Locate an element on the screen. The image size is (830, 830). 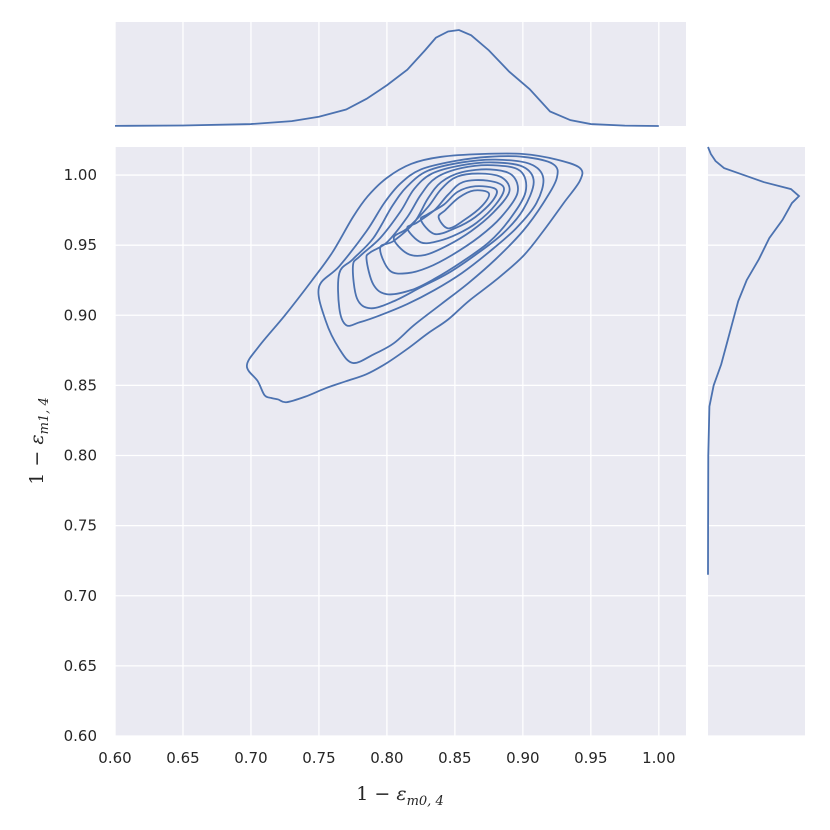
y-tick-label: 0.80 is located at coordinates (80, 456).